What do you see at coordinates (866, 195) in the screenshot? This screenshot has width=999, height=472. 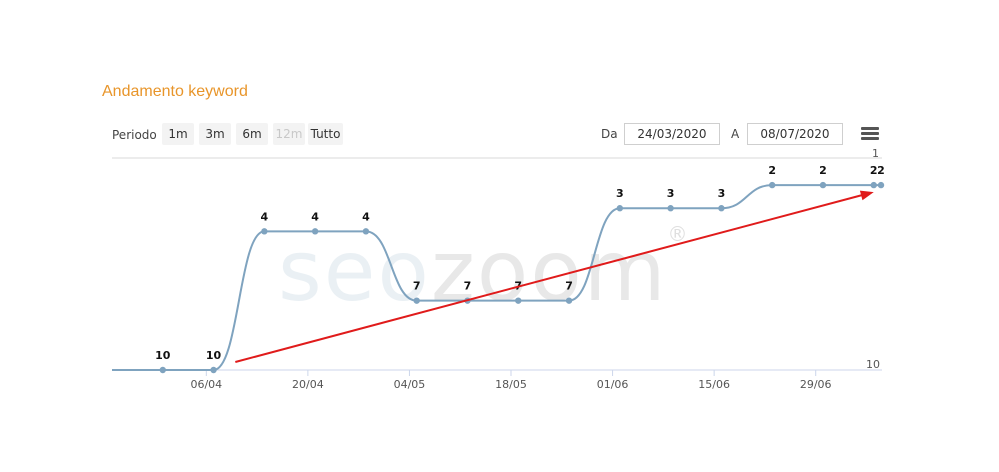 I see `trend-arrow-head` at bounding box center [866, 195].